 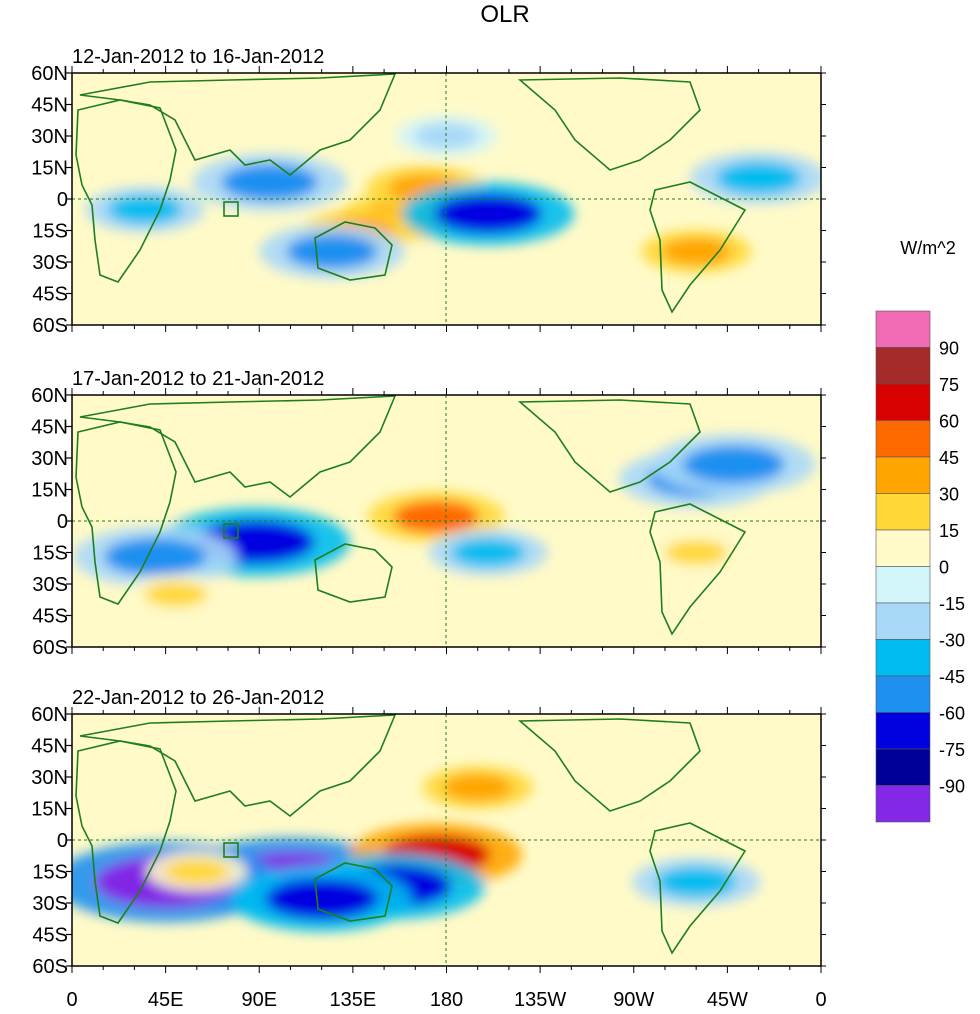 What do you see at coordinates (198, 379) in the screenshot?
I see `panel-2-label: 17-Jan-2012 to 21-Jan-2012` at bounding box center [198, 379].